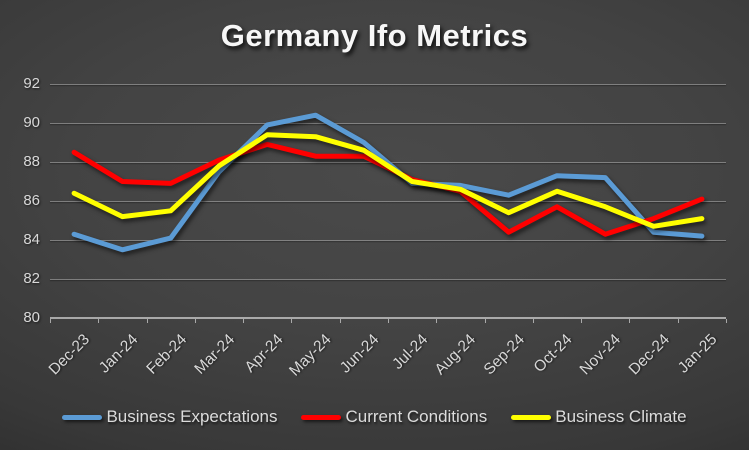  Describe the element at coordinates (31, 161) in the screenshot. I see `y-axis-label: 88` at that location.